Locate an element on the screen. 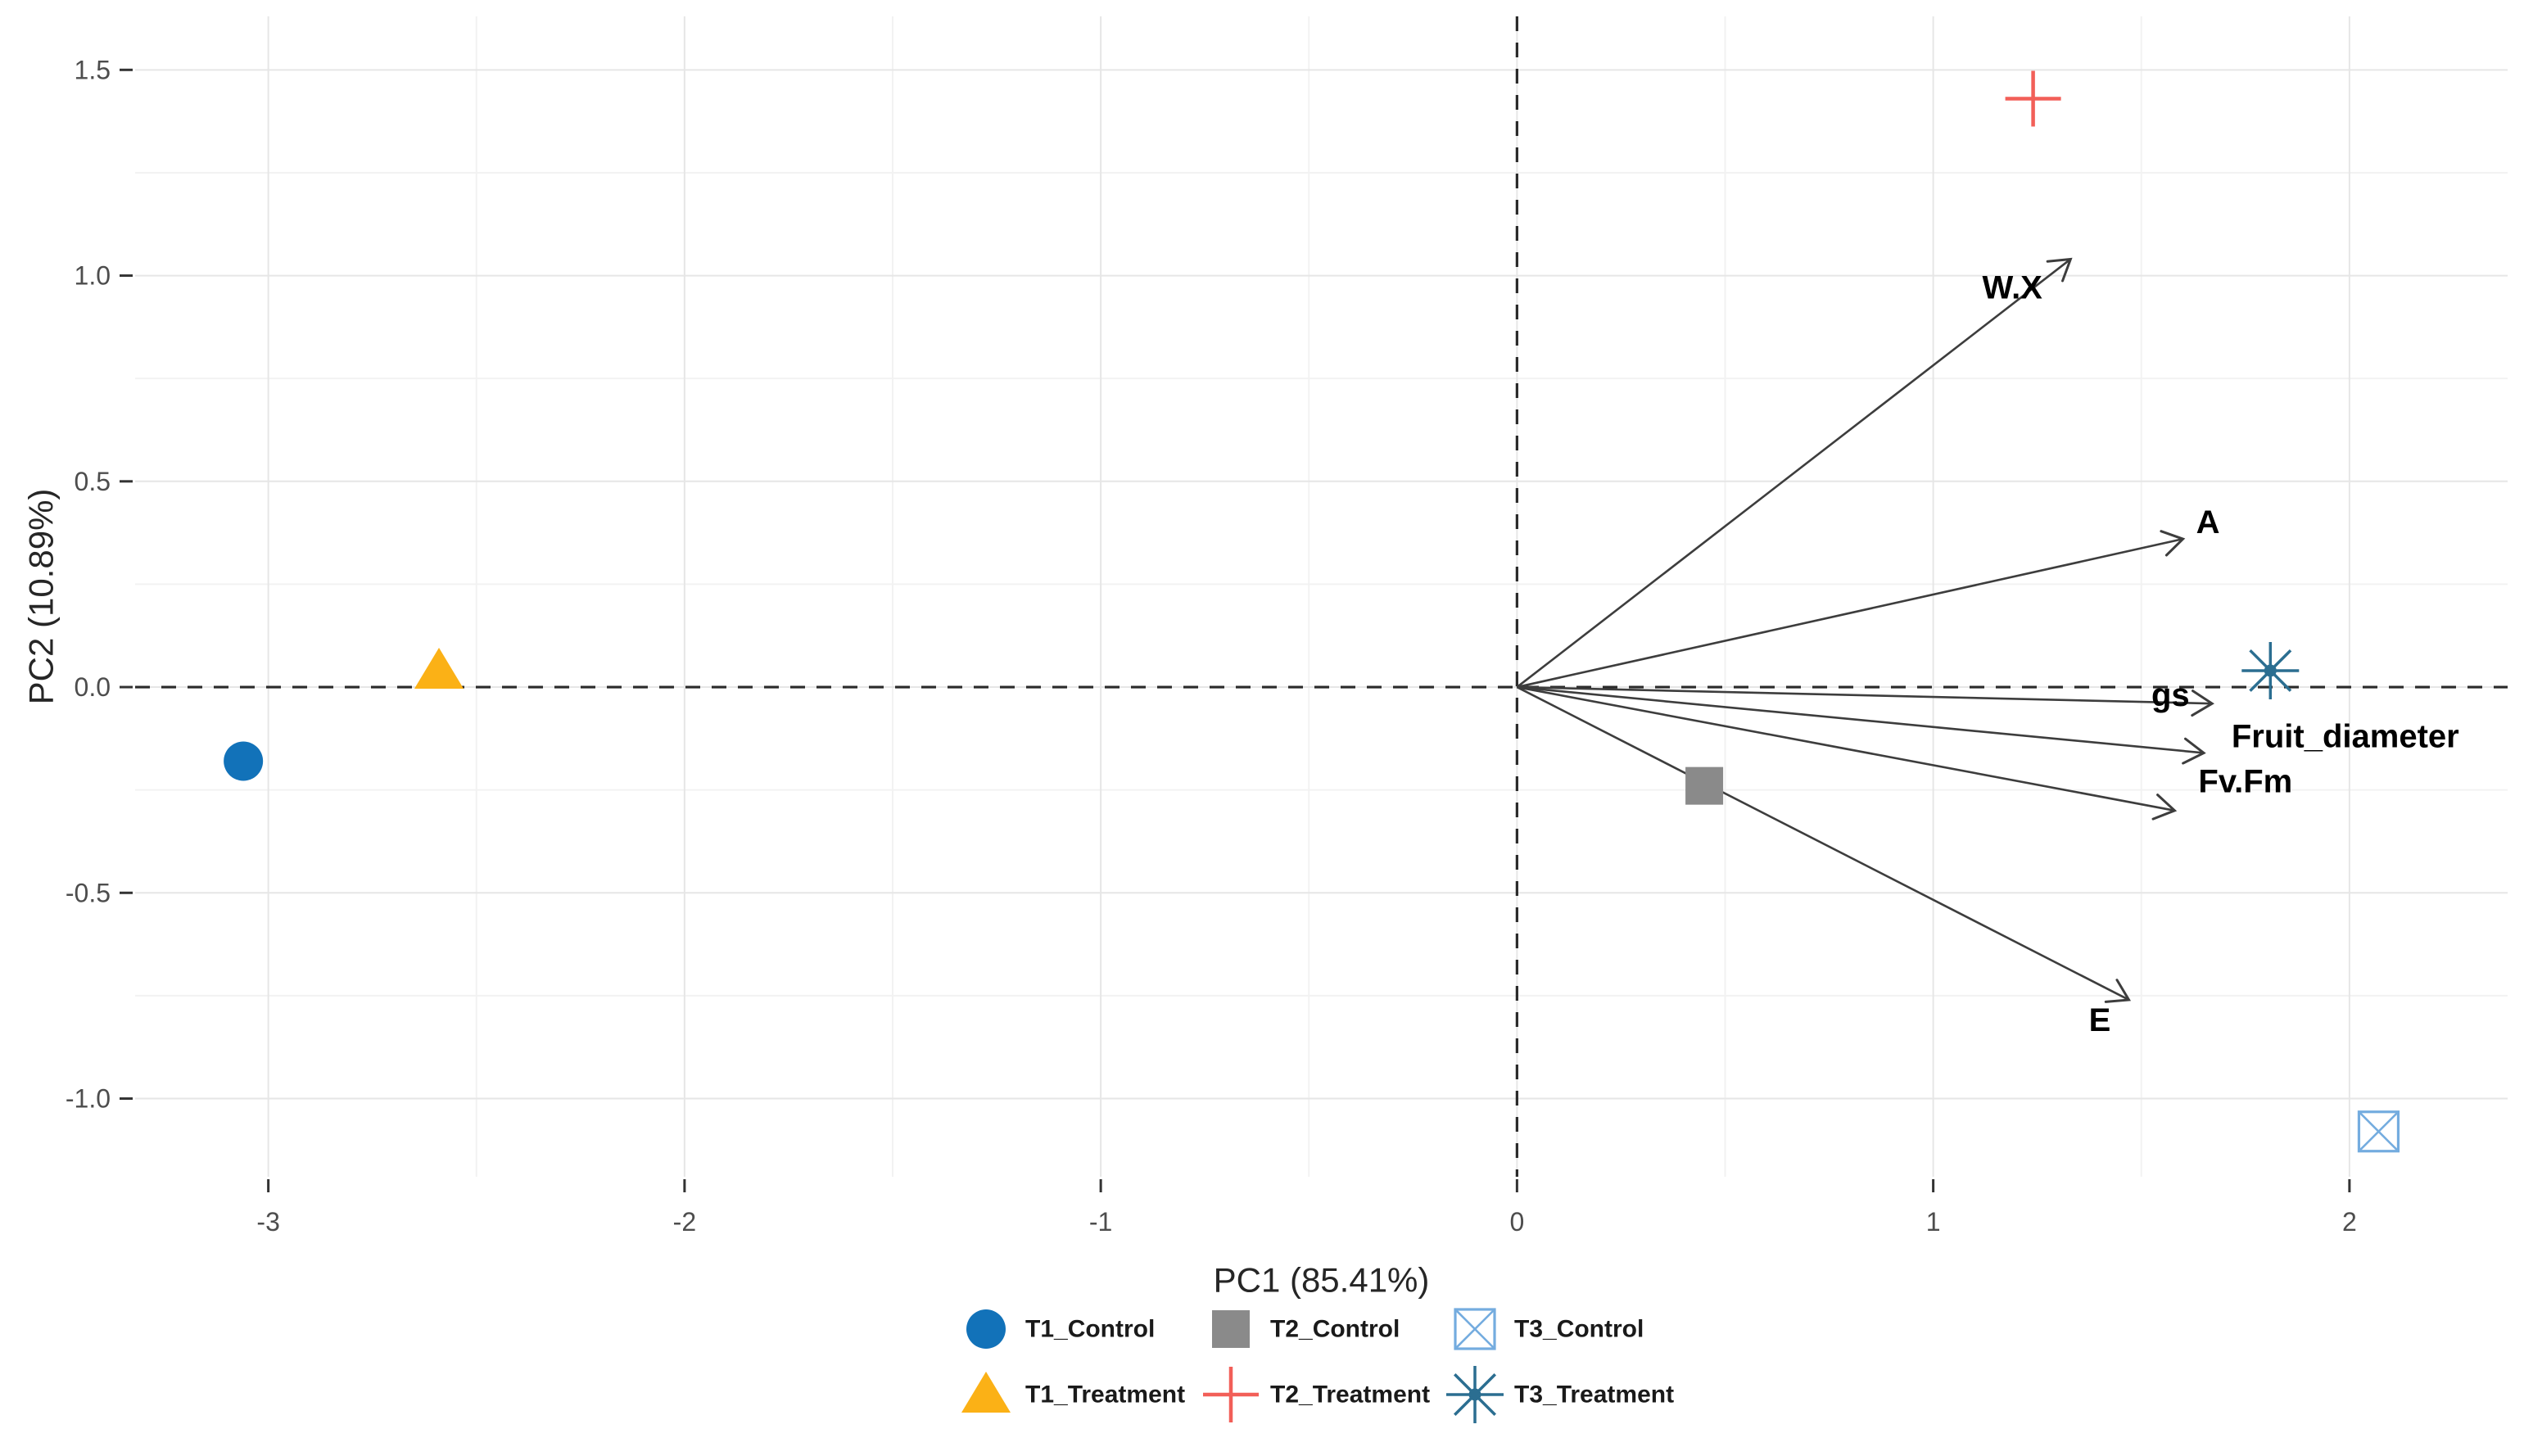 This screenshot has width=2524, height=1456. data-point-t2-treatment is located at coordinates (2033, 98).